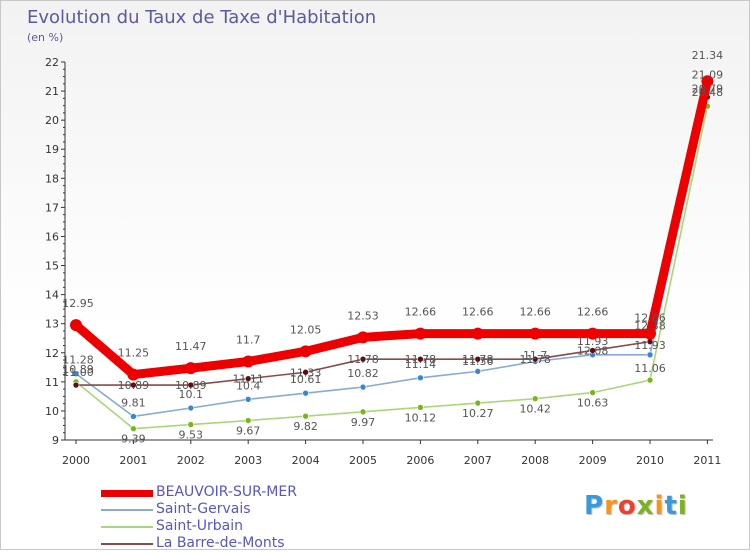 This screenshot has width=750, height=553. Describe the element at coordinates (650, 368) in the screenshot. I see `data-label-saint-urbain: 11.06` at that location.